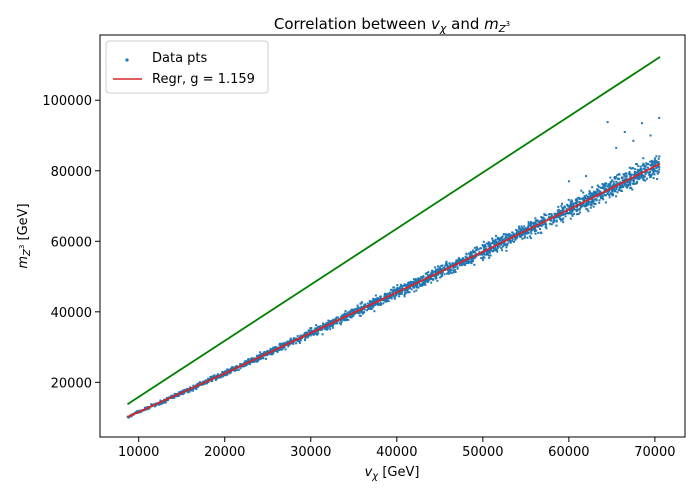  Describe the element at coordinates (397, 448) in the screenshot. I see `x-axis-ticks: 10000 20000 30000 40000 50000 60000 70000` at that location.